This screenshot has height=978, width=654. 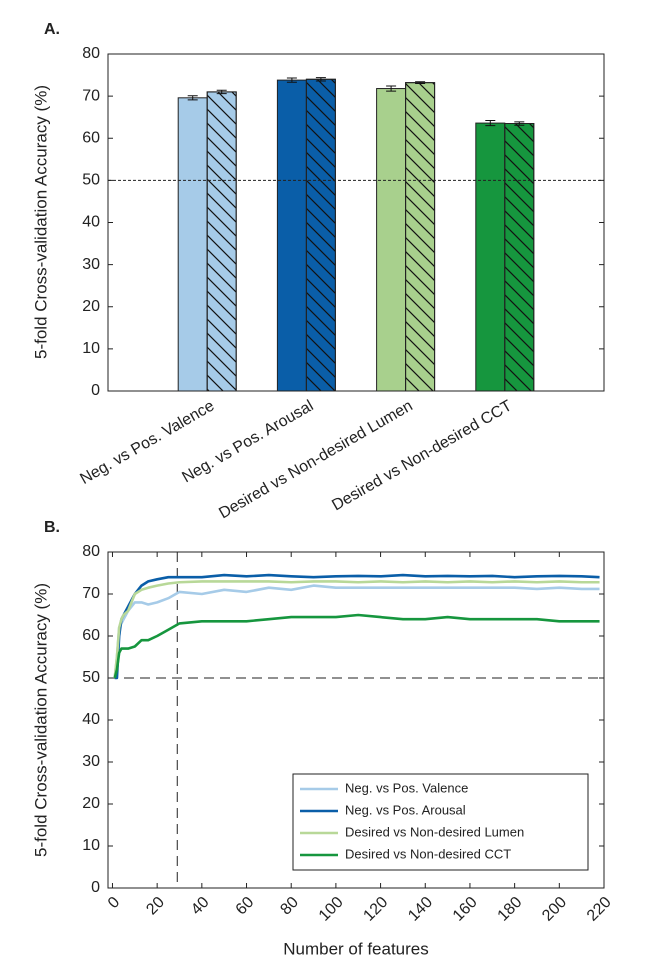 I want to click on legend-box, so click(x=440, y=822).